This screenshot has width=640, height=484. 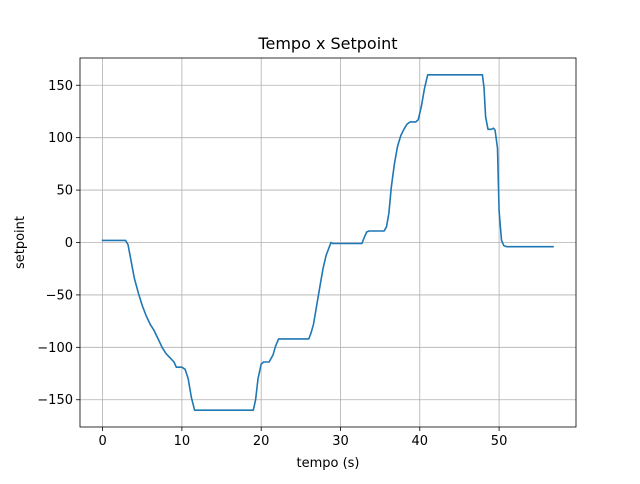 I want to click on y-tick-label: 150, so click(x=60, y=86).